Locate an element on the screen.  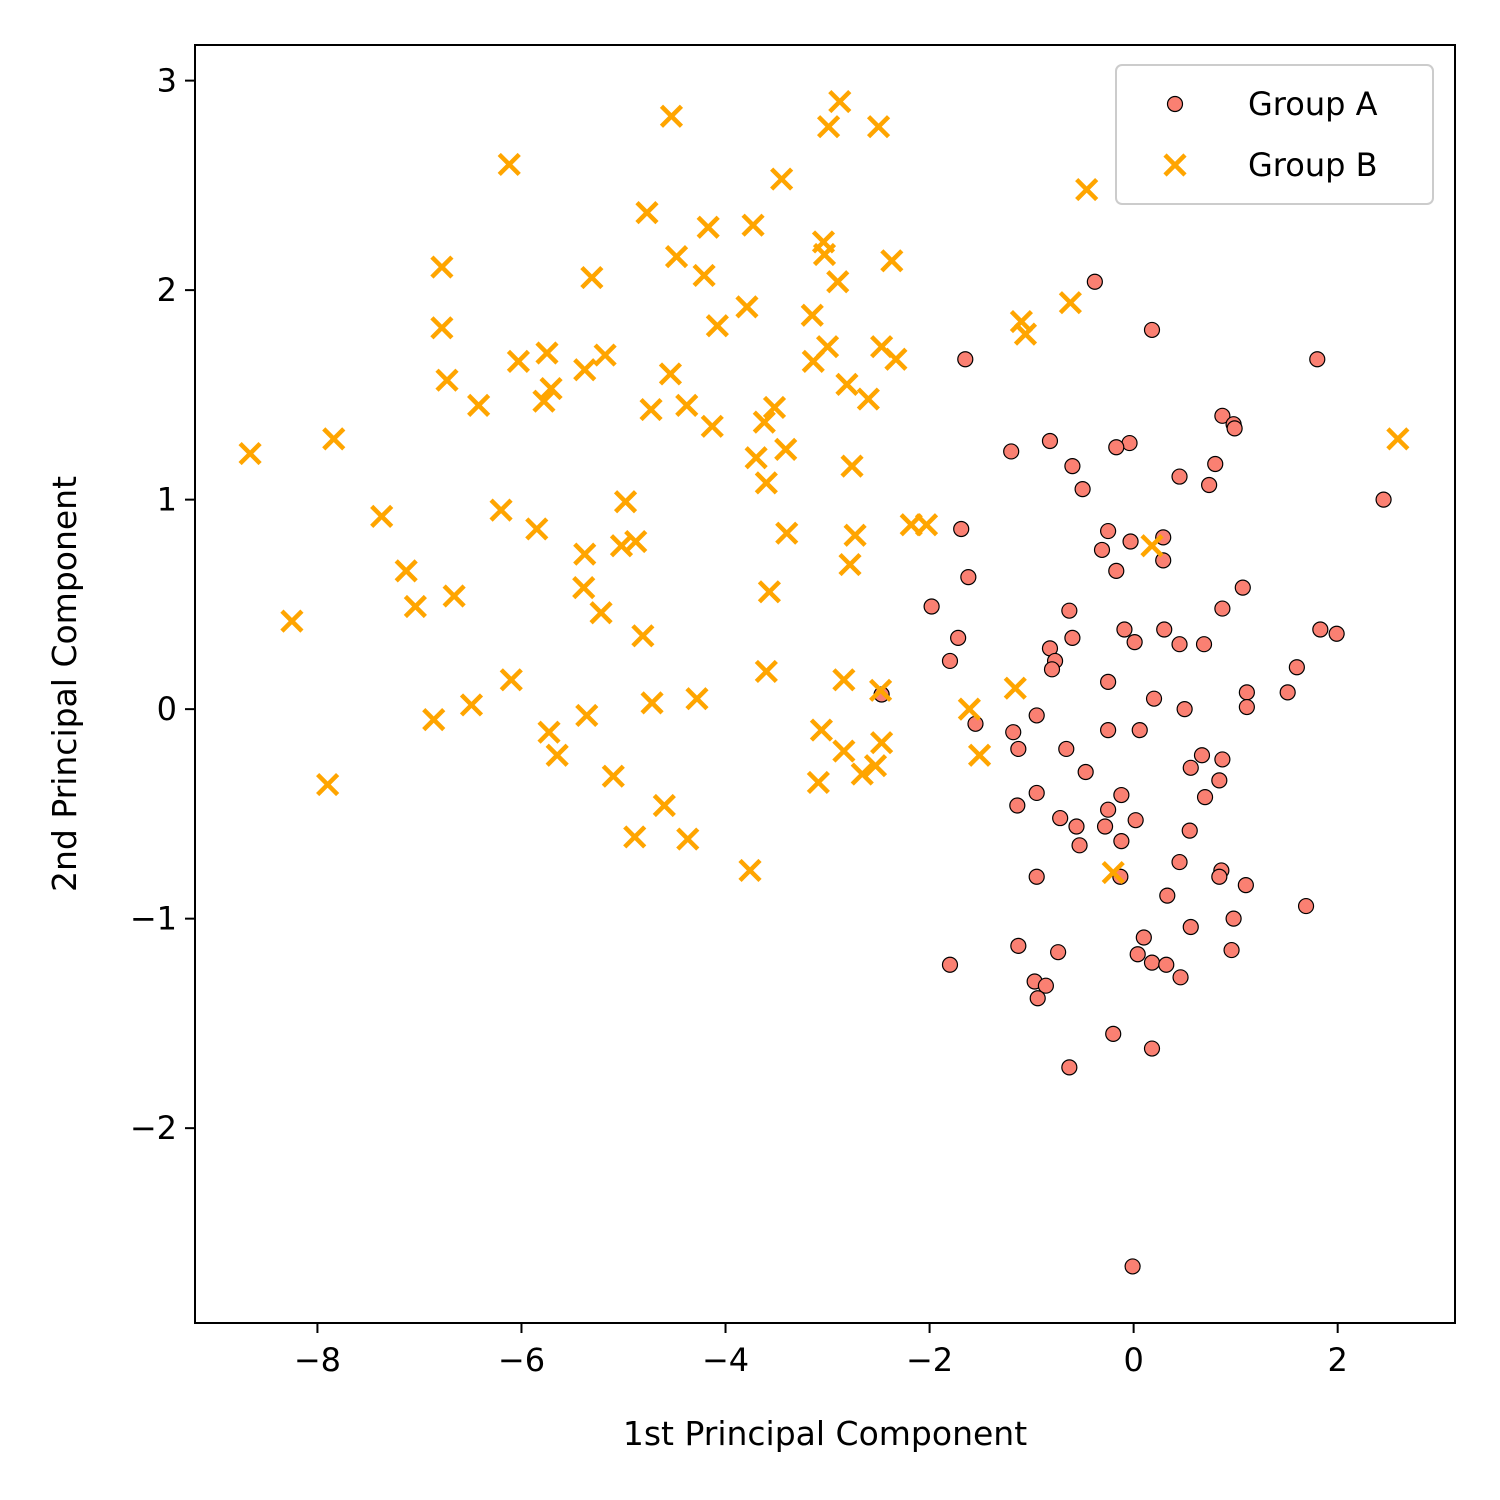
y-tick-label: 1 is located at coordinates (167, 500).